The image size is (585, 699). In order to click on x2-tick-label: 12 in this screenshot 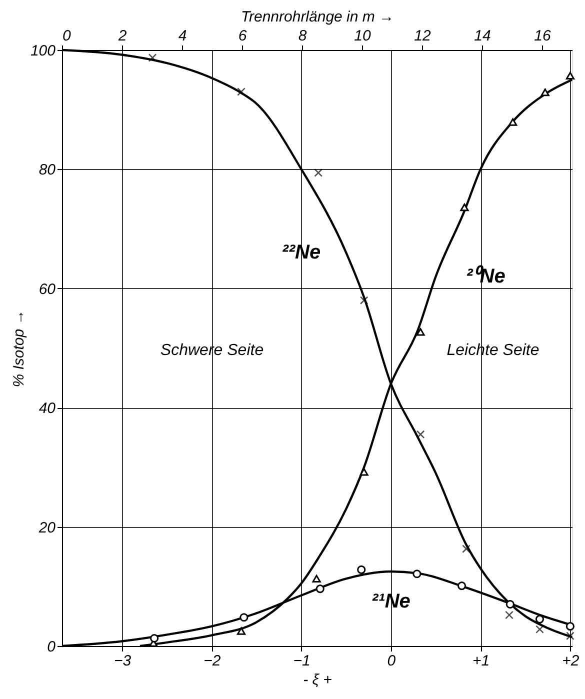, I will do `click(423, 36)`.